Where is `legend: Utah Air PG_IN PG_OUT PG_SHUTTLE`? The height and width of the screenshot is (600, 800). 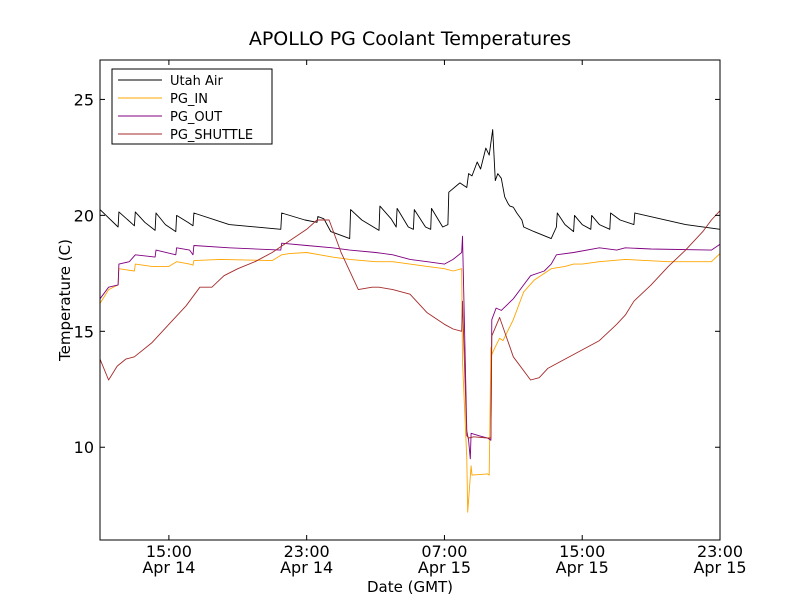
legend: Utah Air PG_IN PG_OUT PG_SHUTTLE is located at coordinates (192, 106).